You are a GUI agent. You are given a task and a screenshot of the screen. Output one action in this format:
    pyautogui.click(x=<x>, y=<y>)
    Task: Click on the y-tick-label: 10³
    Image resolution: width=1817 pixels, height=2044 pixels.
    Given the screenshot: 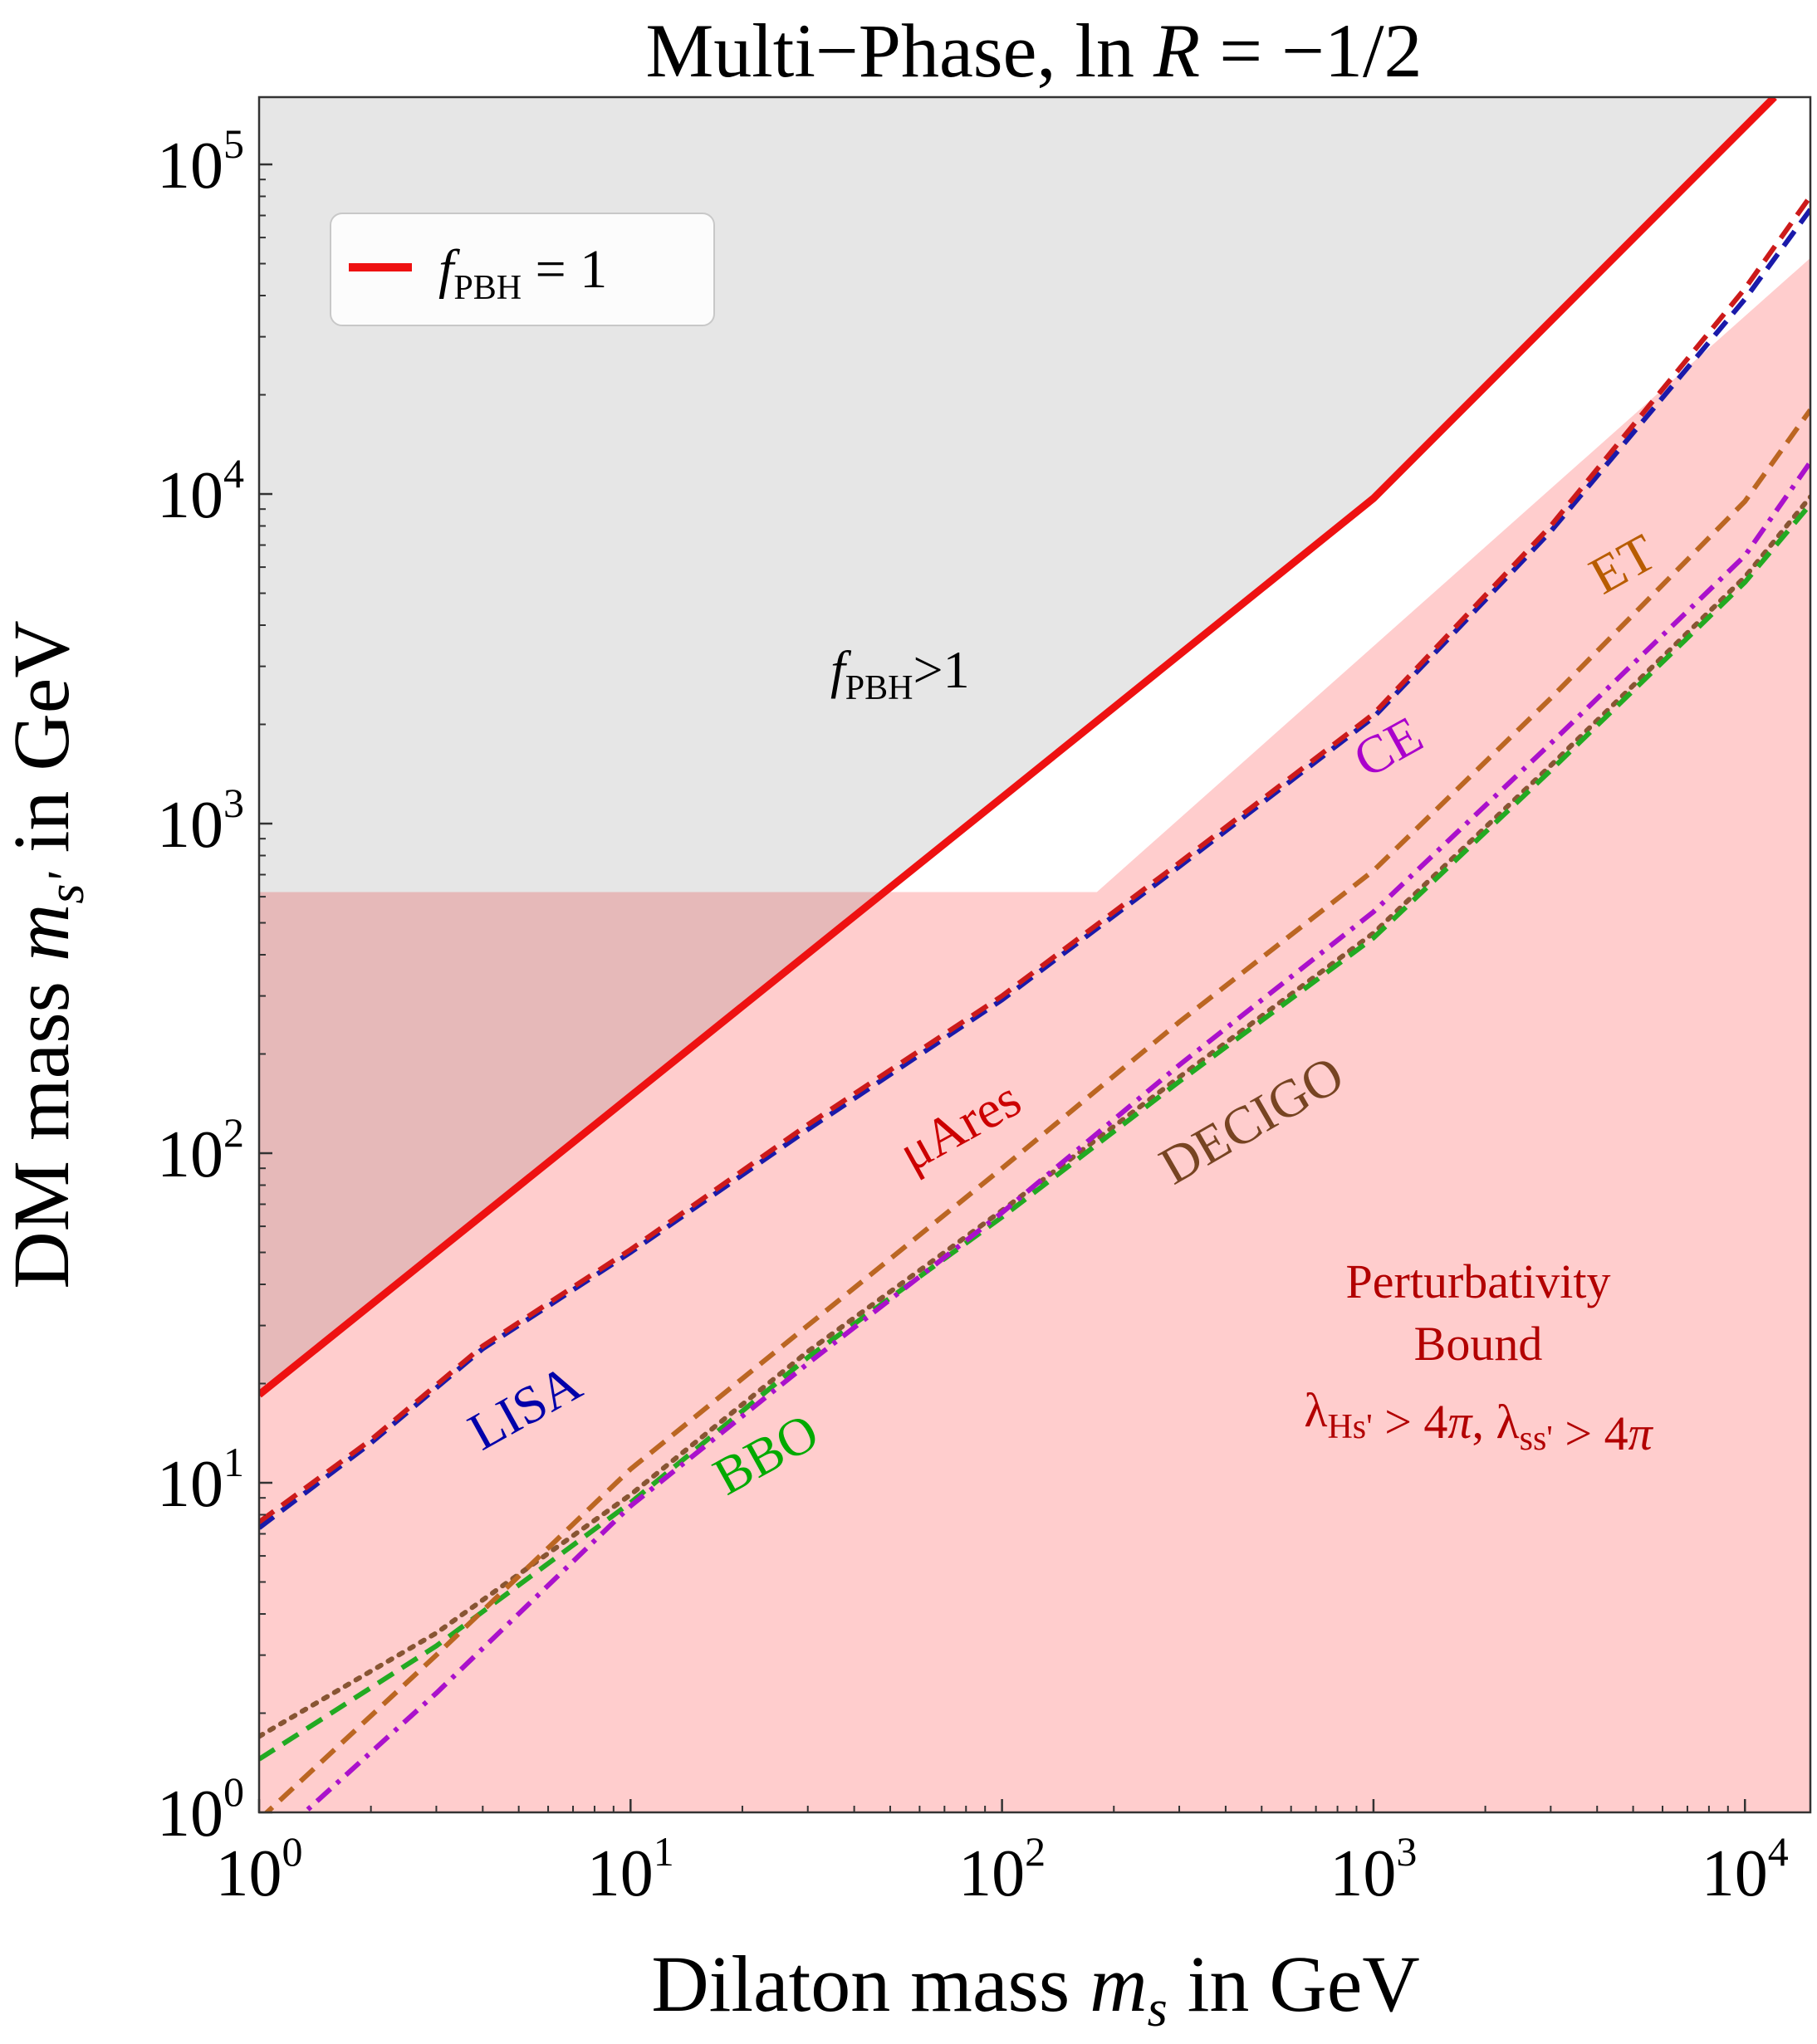 What is the action you would take?
    pyautogui.click(x=200, y=821)
    